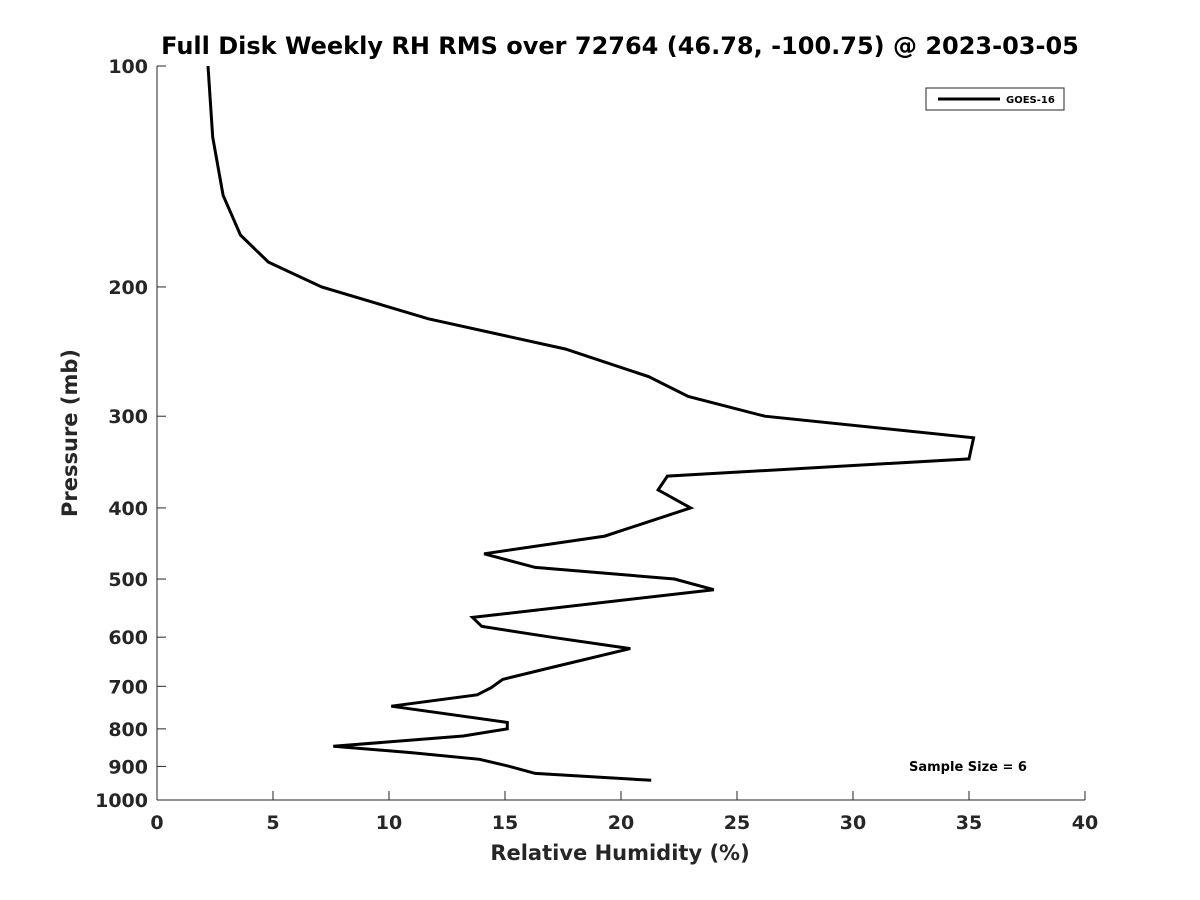  What do you see at coordinates (121, 801) in the screenshot?
I see `y-tick-label: 1000` at bounding box center [121, 801].